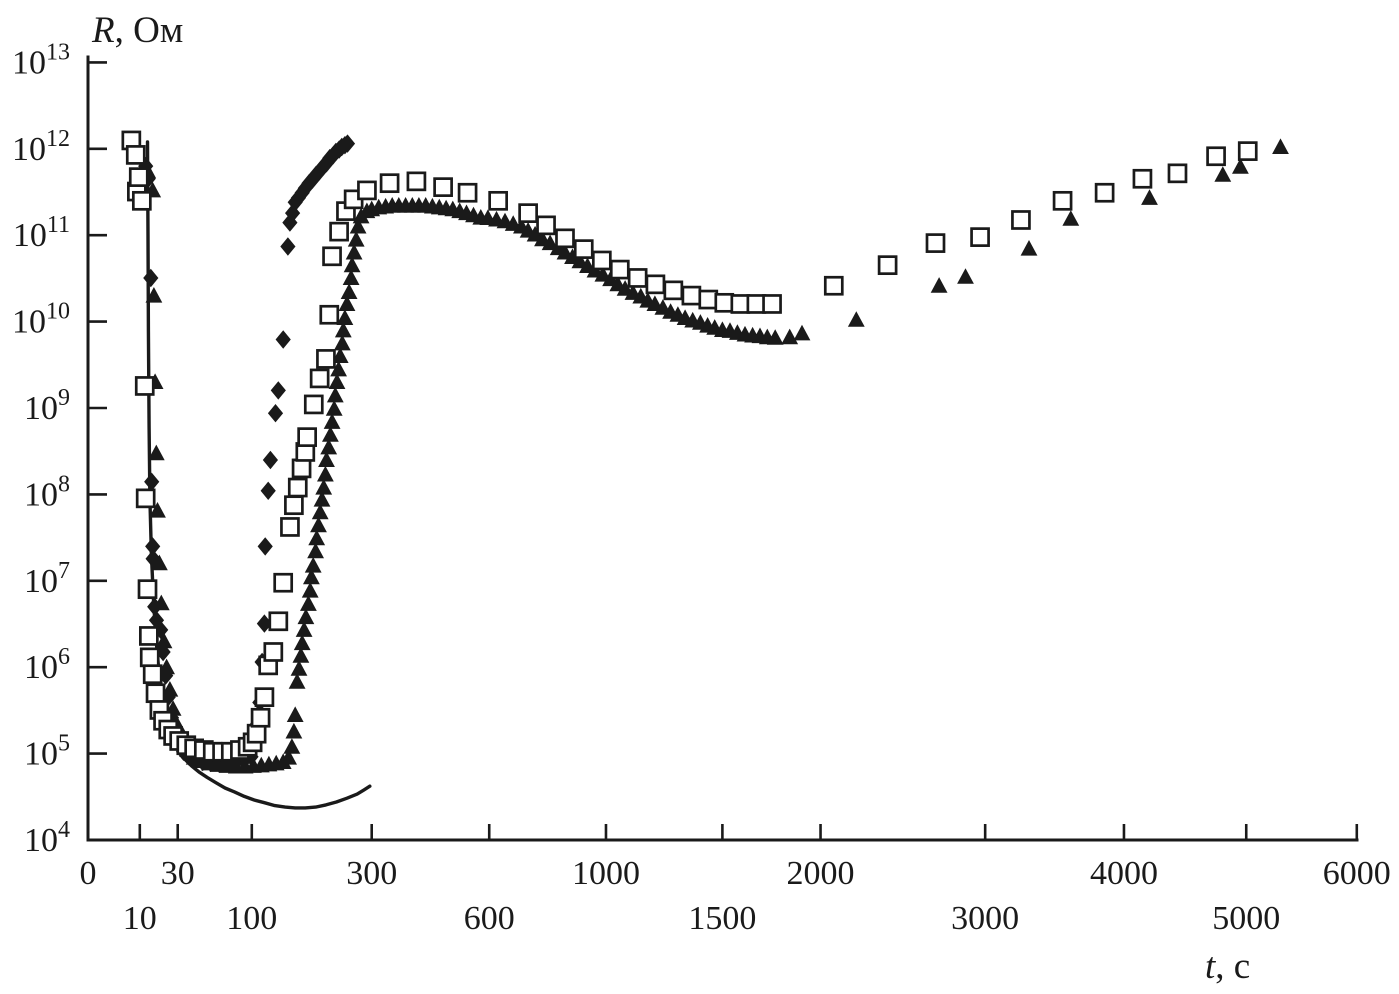 This screenshot has width=1399, height=994. Describe the element at coordinates (1357, 873) in the screenshot. I see `x-tick-label: 6000` at that location.